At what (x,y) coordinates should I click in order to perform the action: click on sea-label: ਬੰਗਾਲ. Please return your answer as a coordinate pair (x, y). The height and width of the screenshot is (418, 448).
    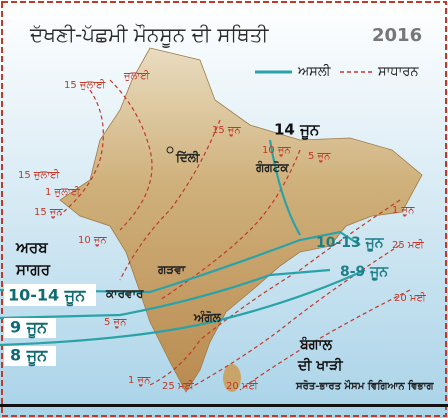
    Looking at the image, I should click on (315, 344).